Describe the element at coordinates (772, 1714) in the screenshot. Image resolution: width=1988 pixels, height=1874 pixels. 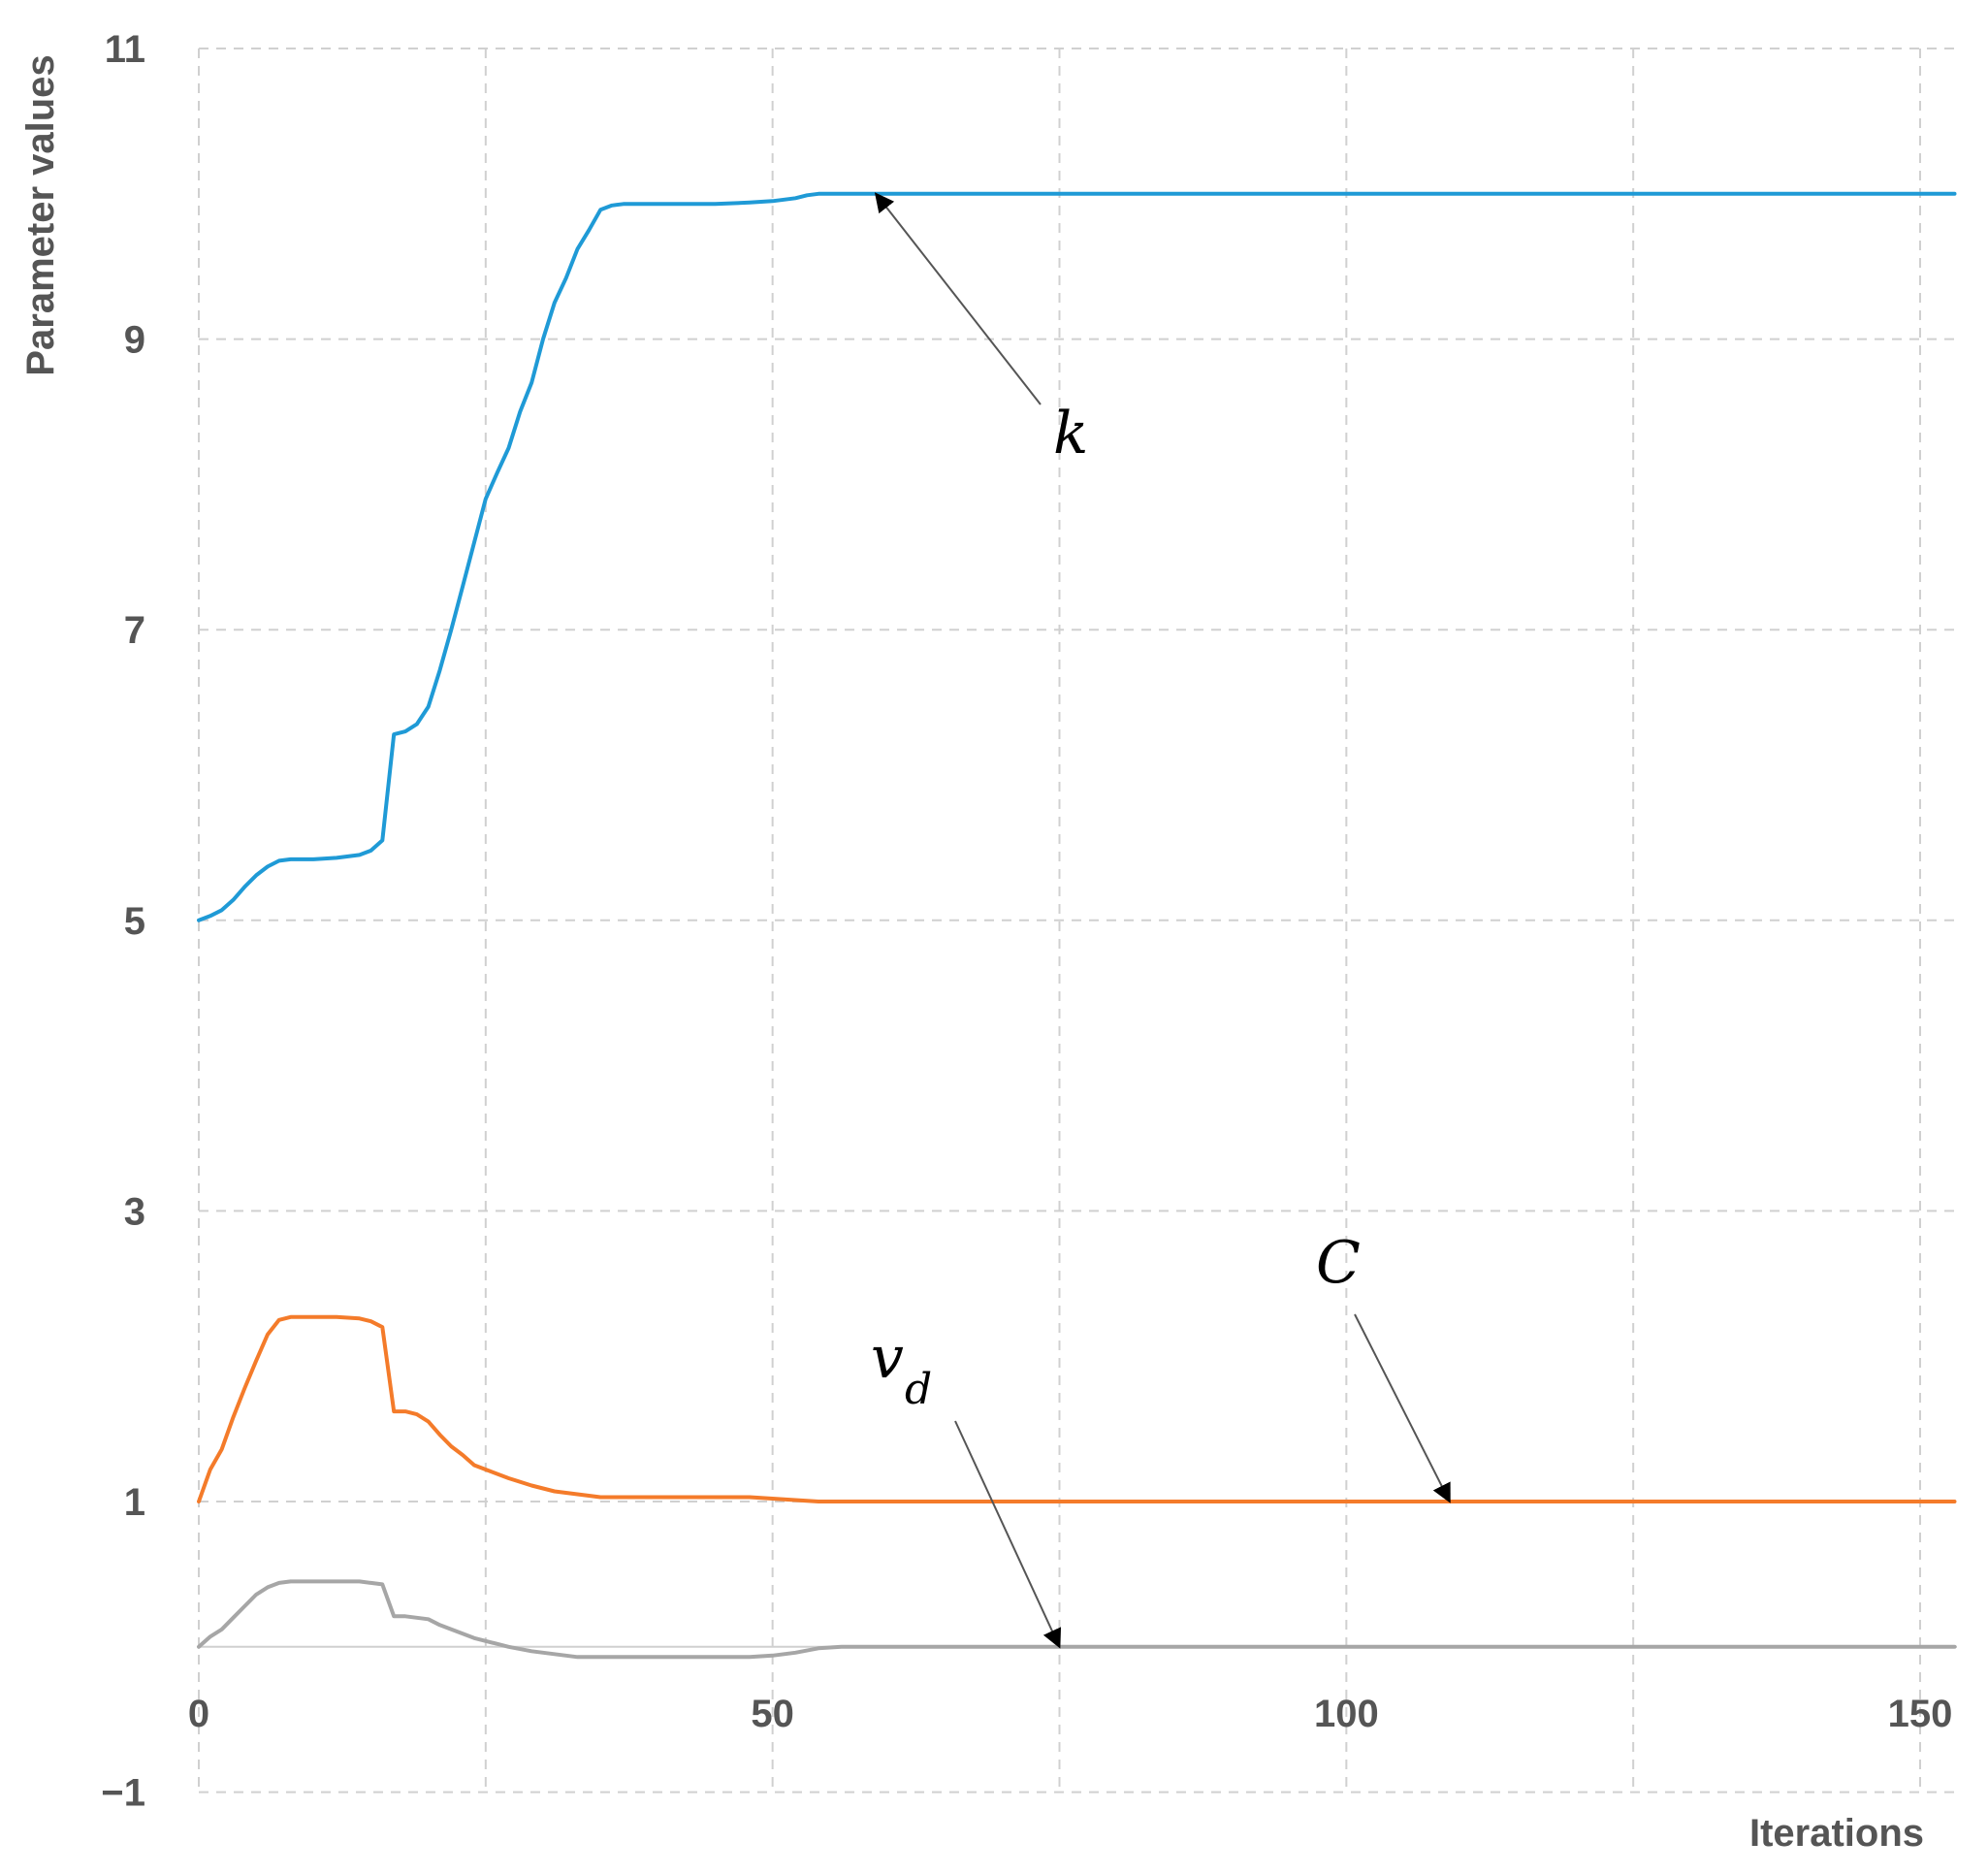
I see `x-tick-label: 50` at that location.